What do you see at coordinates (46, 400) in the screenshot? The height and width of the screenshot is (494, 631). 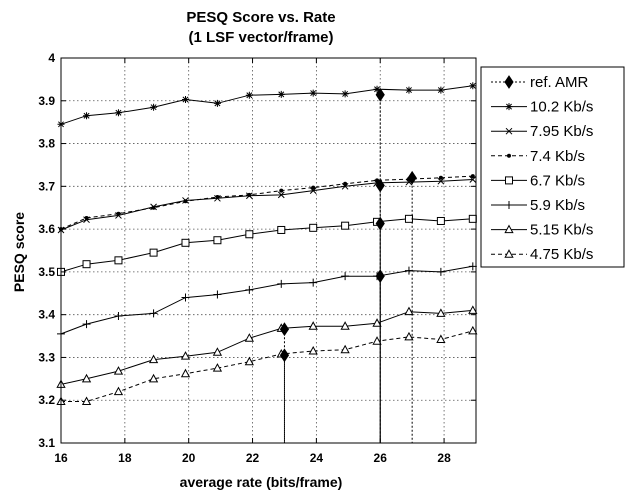 I see `y-tick-label: 3.2` at bounding box center [46, 400].